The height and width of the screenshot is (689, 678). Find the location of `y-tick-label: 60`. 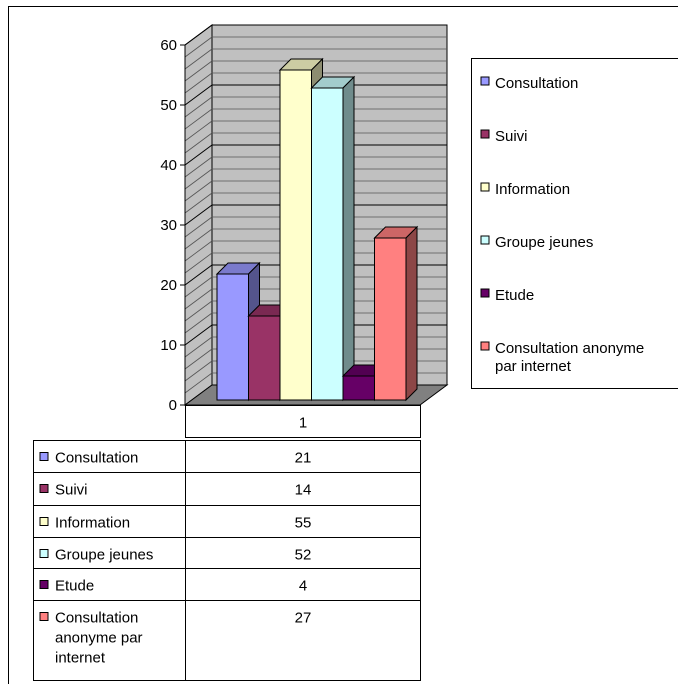

y-tick-label: 60 is located at coordinates (168, 45).